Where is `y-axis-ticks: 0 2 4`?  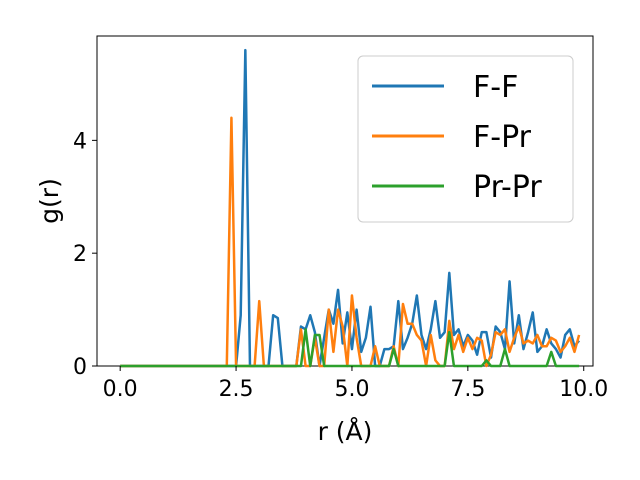
y-axis-ticks: 0 2 4 is located at coordinates (85, 254).